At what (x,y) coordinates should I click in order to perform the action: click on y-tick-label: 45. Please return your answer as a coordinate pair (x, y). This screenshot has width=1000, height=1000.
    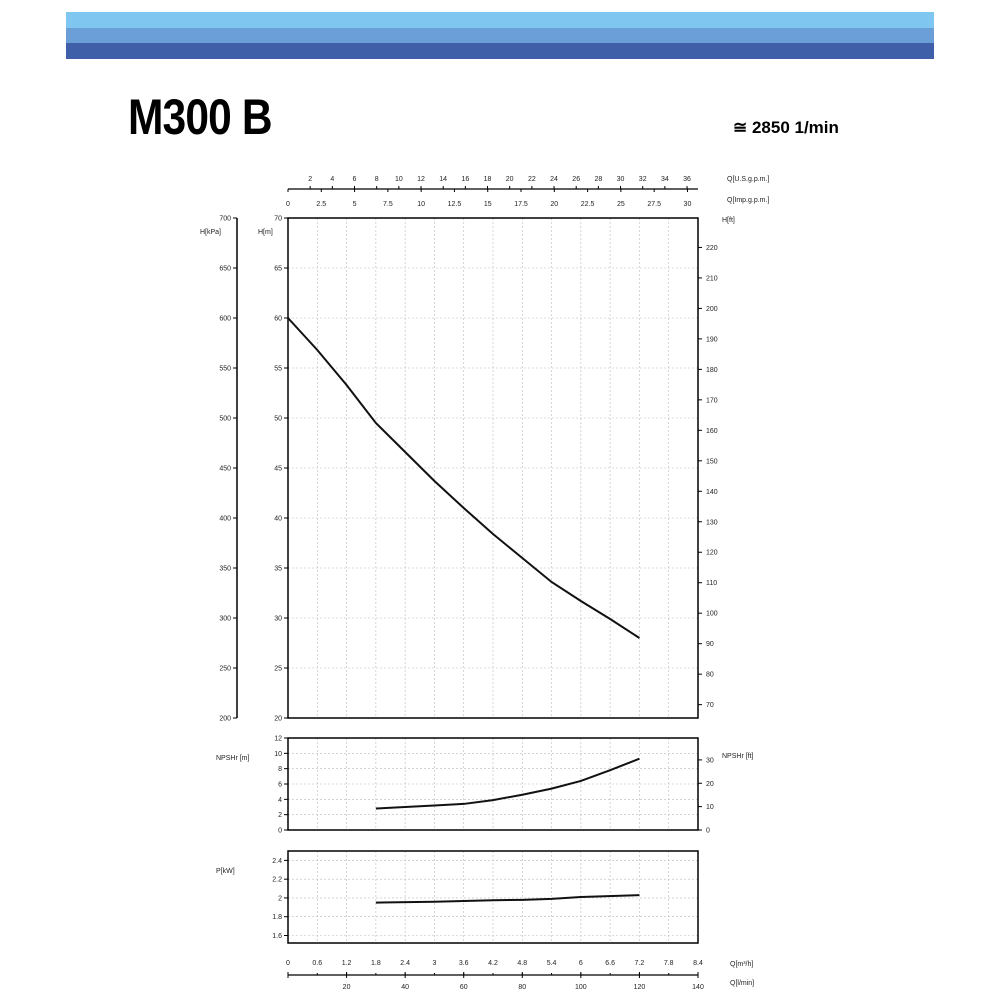
    Looking at the image, I should click on (278, 469).